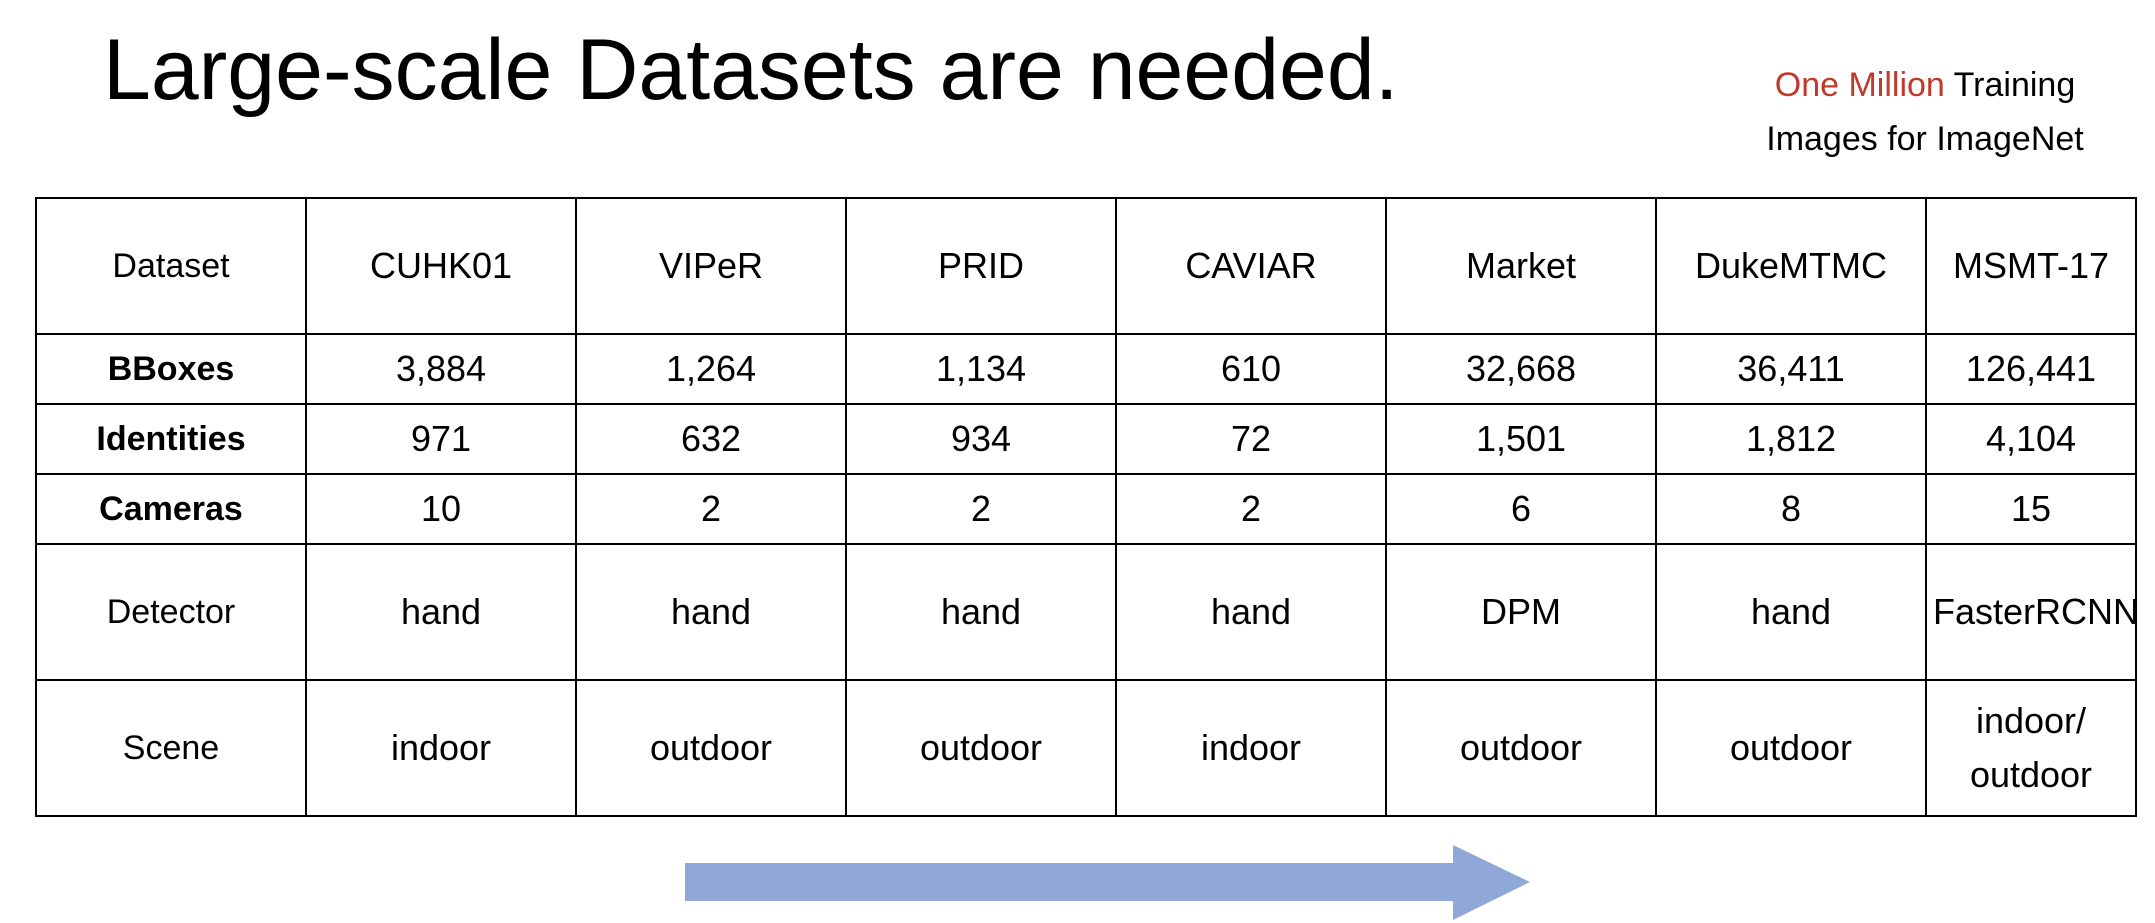 The width and height of the screenshot is (2155, 923). What do you see at coordinates (1251, 439) in the screenshot?
I see `table-cell: 72` at bounding box center [1251, 439].